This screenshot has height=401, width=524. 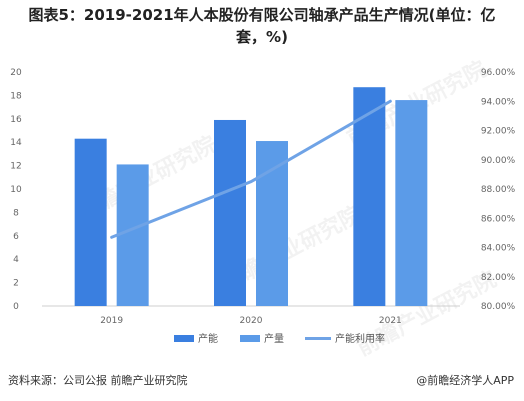 What do you see at coordinates (90, 222) in the screenshot?
I see `bar-capacity-2019` at bounding box center [90, 222].